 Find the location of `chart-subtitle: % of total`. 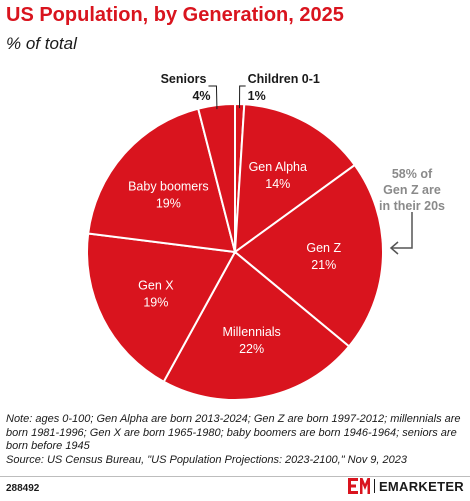

chart-subtitle: % of total is located at coordinates (41, 43).